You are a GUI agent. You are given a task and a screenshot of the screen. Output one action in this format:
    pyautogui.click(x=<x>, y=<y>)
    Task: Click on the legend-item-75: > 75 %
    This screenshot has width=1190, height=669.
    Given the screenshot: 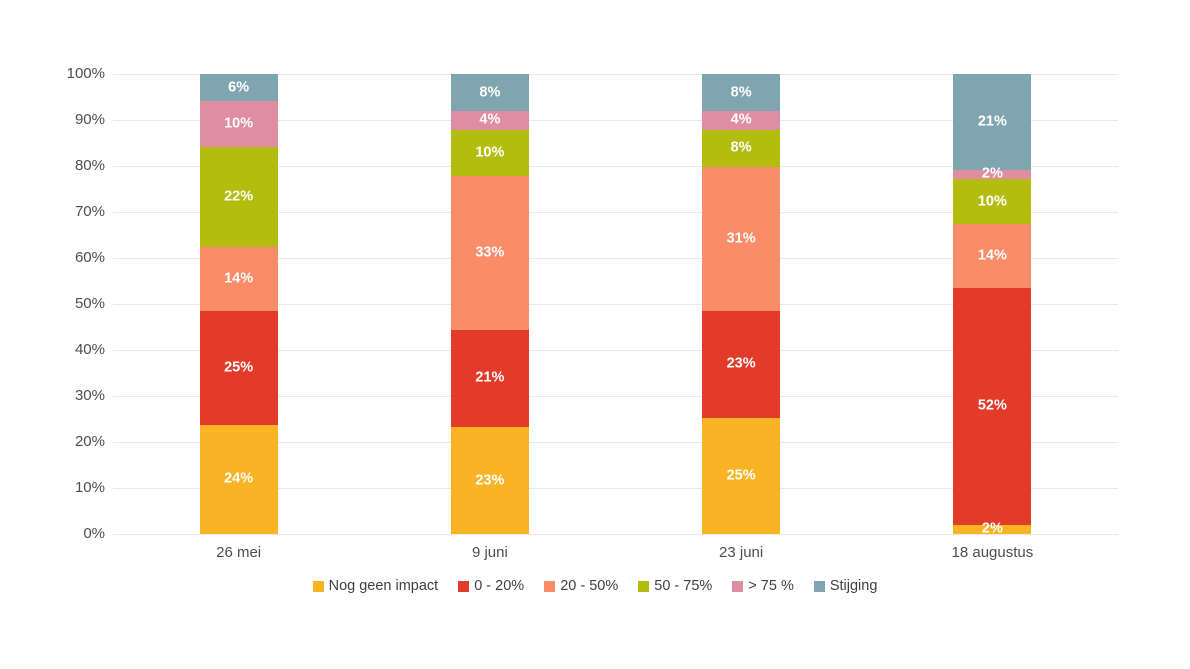 What is the action you would take?
    pyautogui.click(x=763, y=586)
    